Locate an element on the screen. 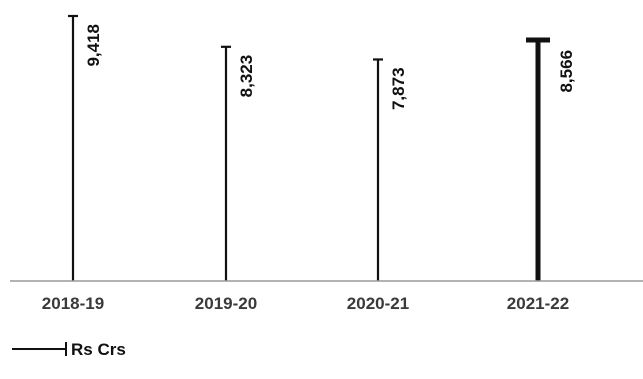 The width and height of the screenshot is (643, 379). data-label-2020-21: 7,873 is located at coordinates (398, 88).